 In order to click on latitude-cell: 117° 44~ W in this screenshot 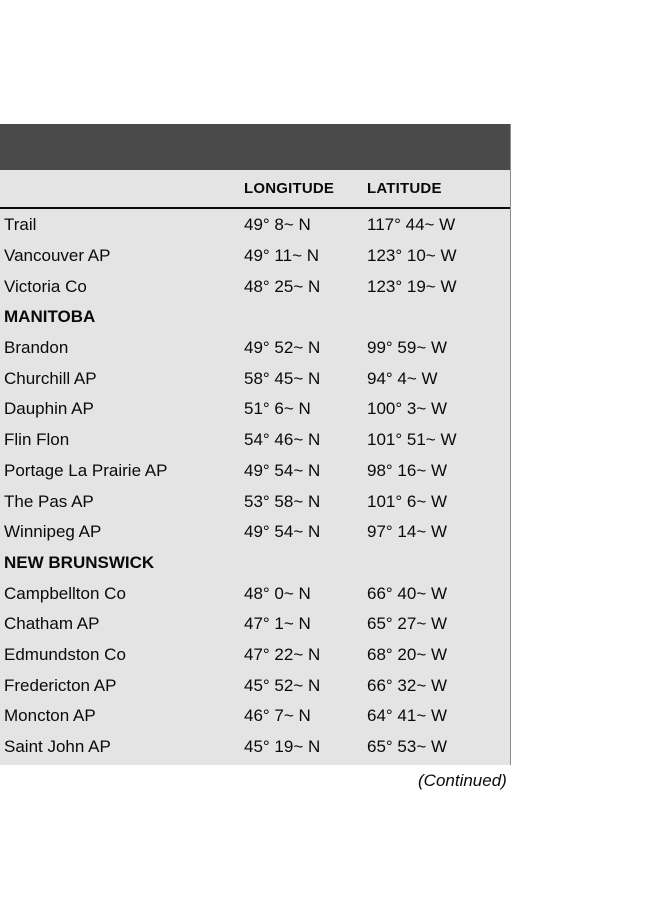, I will do `click(411, 225)`.